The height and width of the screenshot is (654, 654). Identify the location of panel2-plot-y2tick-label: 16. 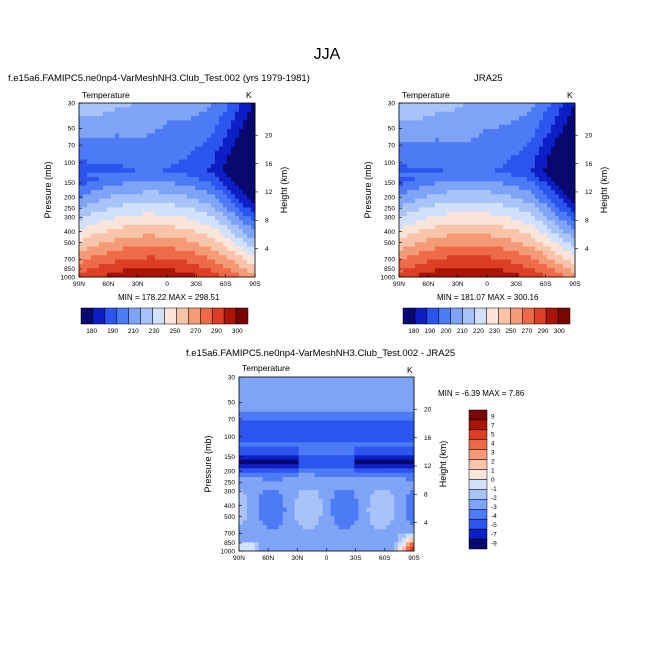
(589, 164).